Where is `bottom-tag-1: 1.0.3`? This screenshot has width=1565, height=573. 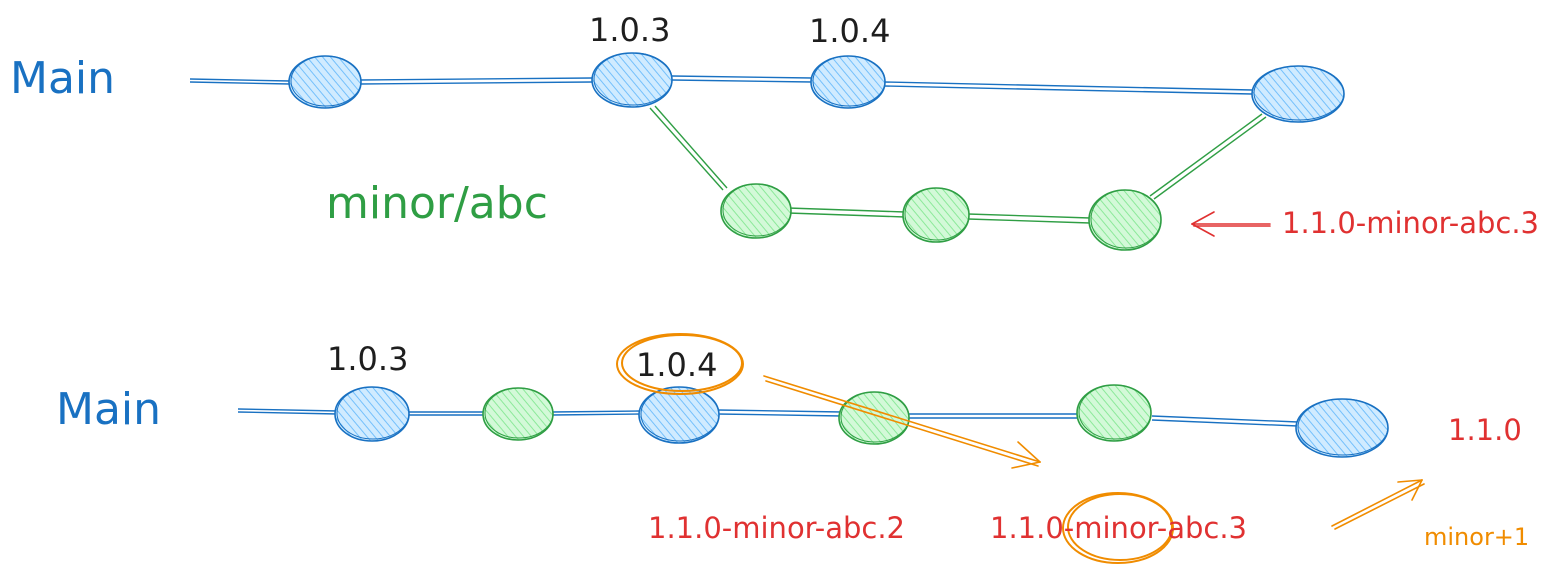 bottom-tag-1: 1.0.3 is located at coordinates (367, 359).